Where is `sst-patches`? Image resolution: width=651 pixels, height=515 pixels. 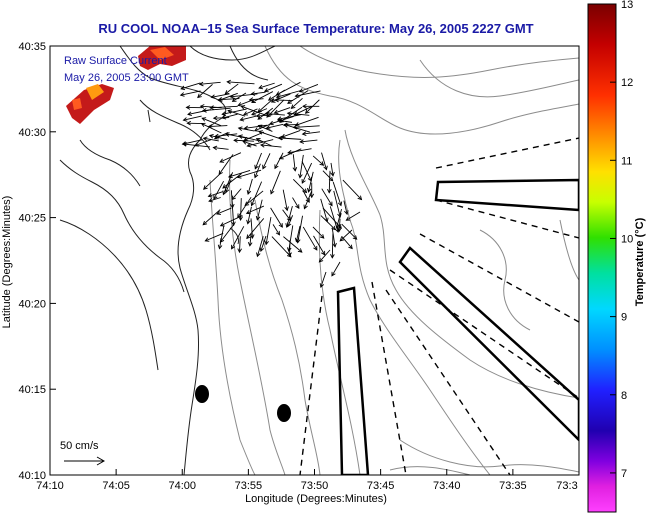
sst-patches is located at coordinates (126, 85).